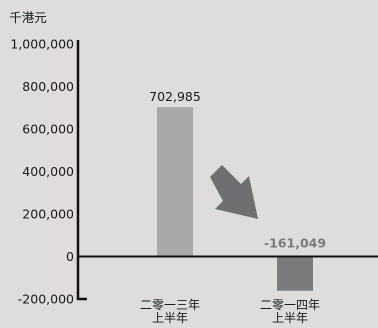 The height and width of the screenshot is (328, 378). Describe the element at coordinates (28, 17) in the screenshot. I see `unit-label: 千港元` at that location.